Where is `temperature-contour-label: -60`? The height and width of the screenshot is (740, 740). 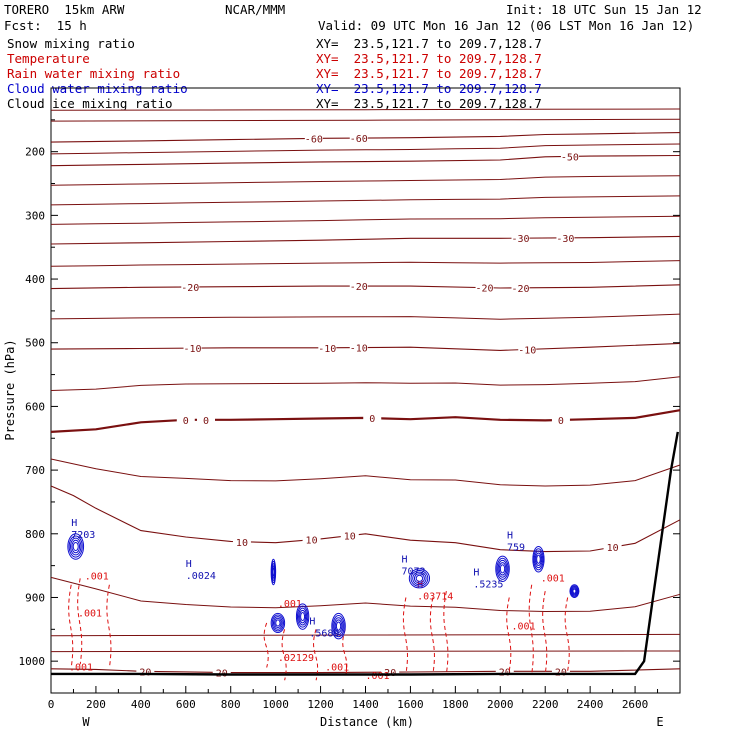
temperature-contour-label: -60 is located at coordinates (314, 139).